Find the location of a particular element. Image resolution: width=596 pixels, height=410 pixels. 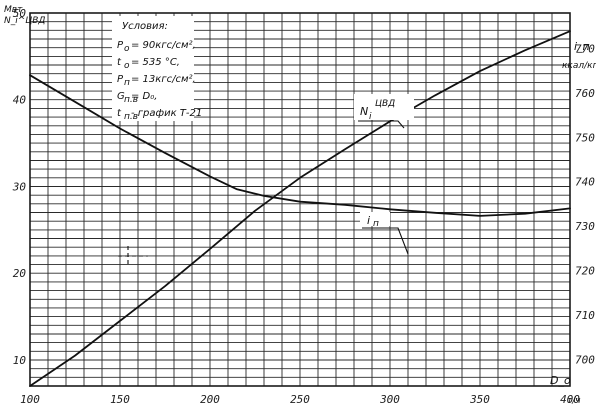

y-right-tick-label: 750 is located at coordinates (585, 137).